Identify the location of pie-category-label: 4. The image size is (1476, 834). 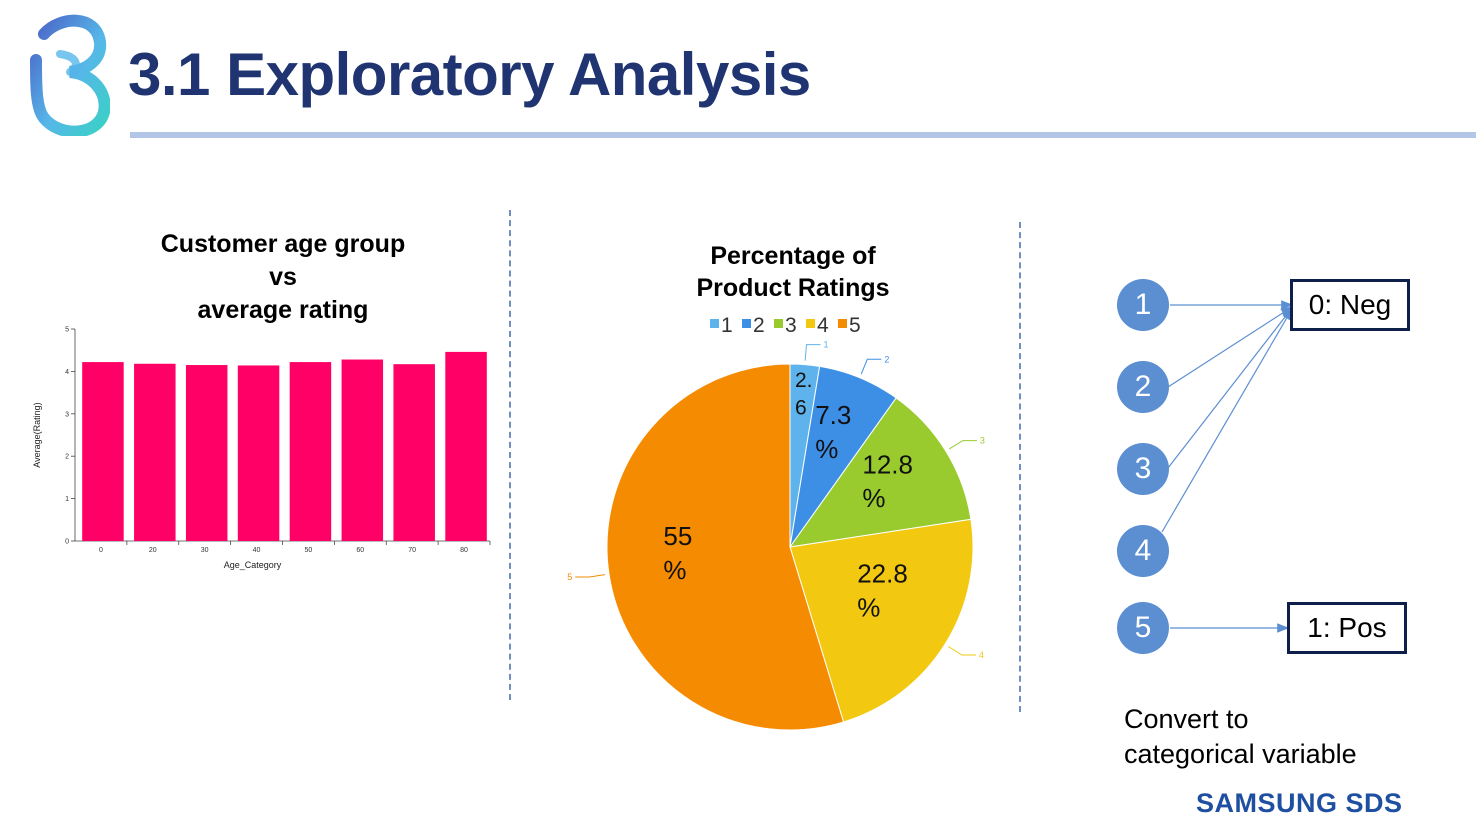
(981, 655).